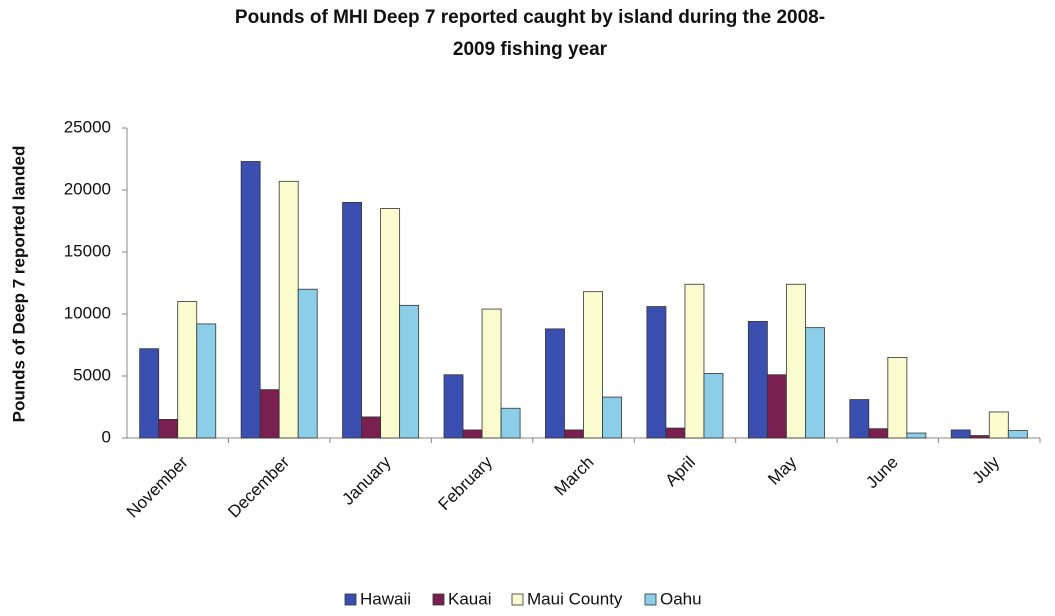  I want to click on legend-label: Kauai, so click(469, 598).